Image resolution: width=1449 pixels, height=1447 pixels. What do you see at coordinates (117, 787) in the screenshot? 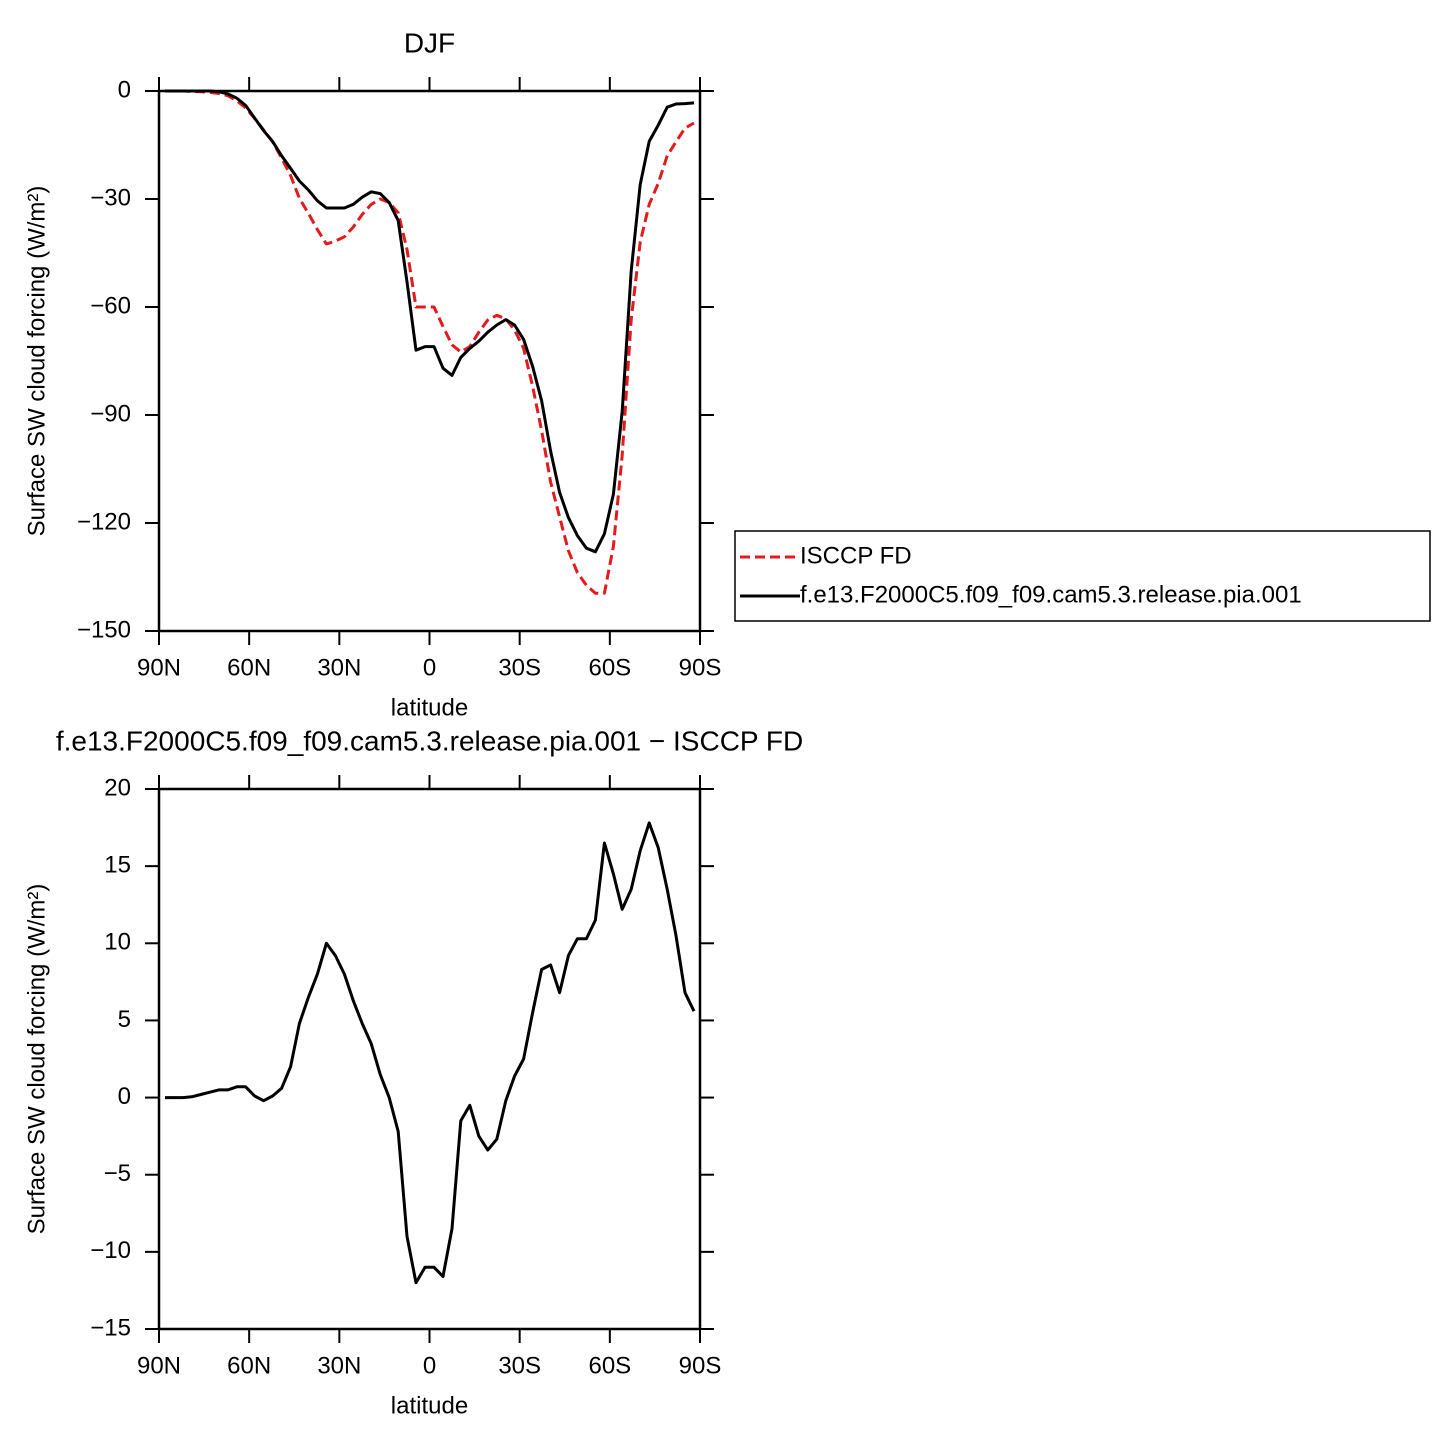
I see `y-tick-label: 20` at bounding box center [117, 787].